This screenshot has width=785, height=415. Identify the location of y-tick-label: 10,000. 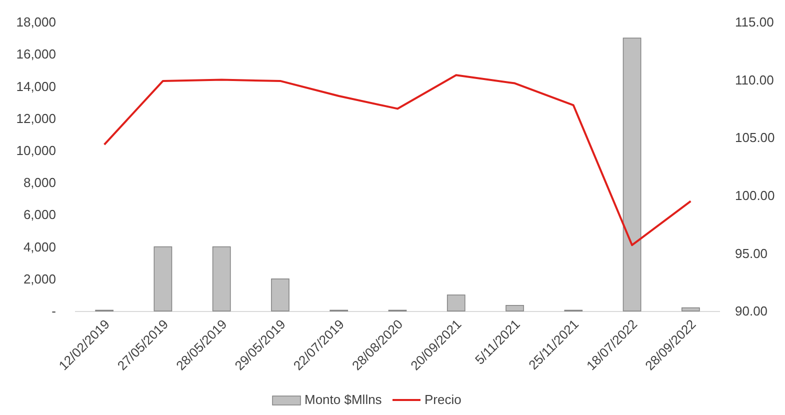
(36, 150).